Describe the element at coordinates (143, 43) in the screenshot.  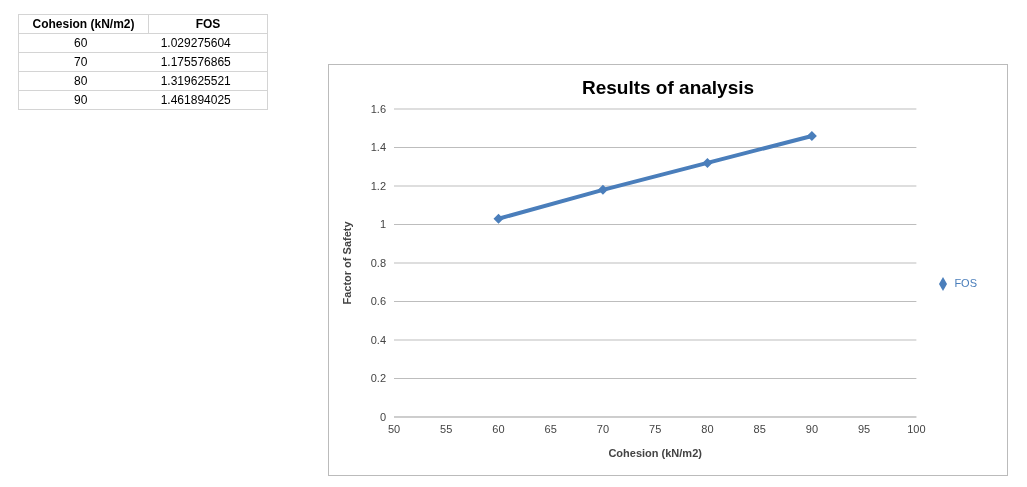
I see `text: 60 1.029275604` at that location.